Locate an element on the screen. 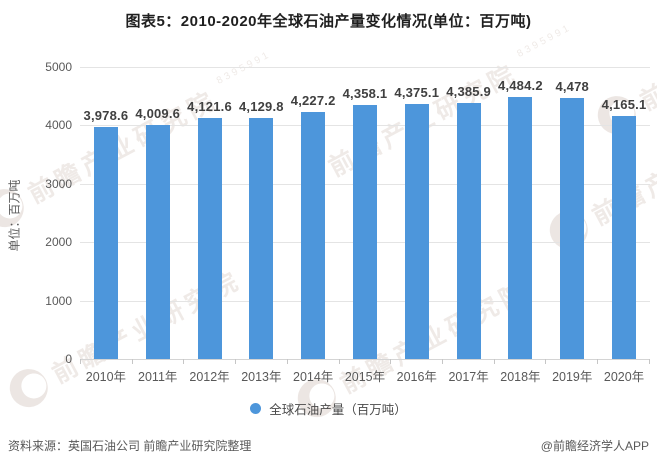 The width and height of the screenshot is (657, 461). y-tick-label: 5000 is located at coordinates (58, 67).